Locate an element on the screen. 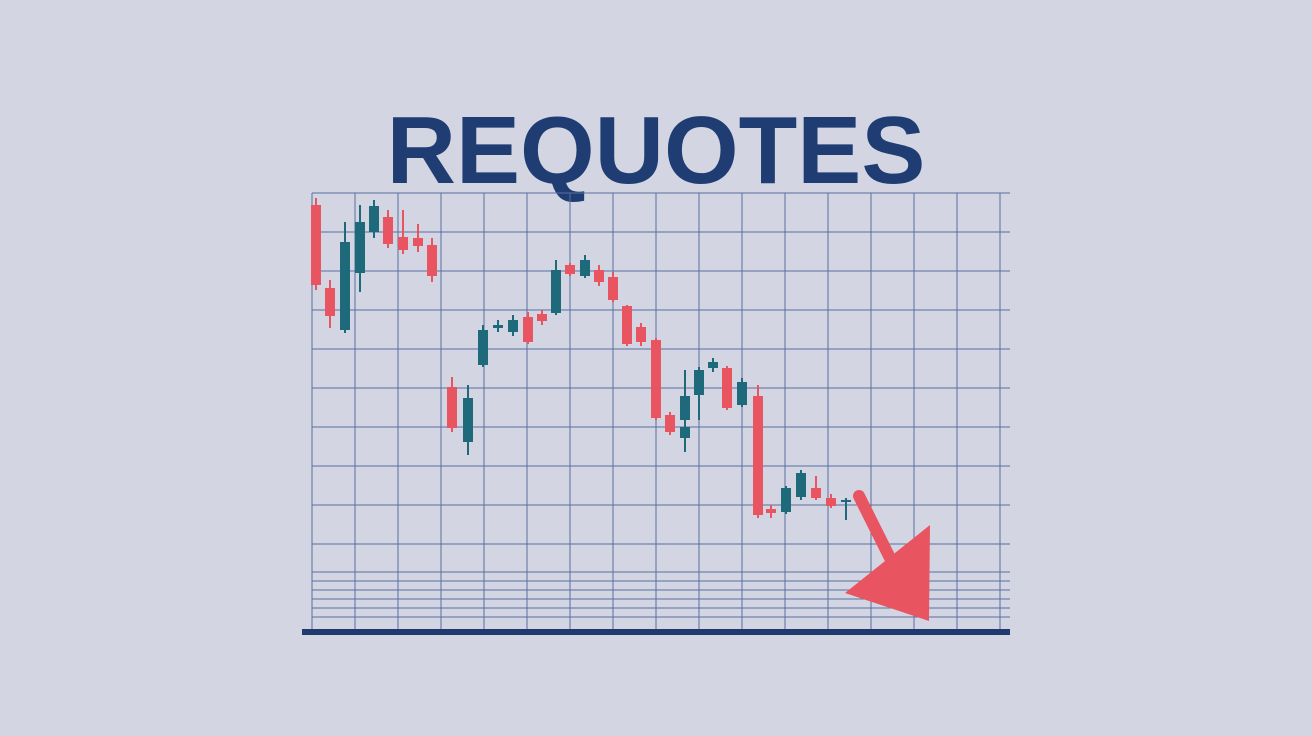 Image resolution: width=1312 pixels, height=736 pixels. arrow-head is located at coordinates (887, 573).